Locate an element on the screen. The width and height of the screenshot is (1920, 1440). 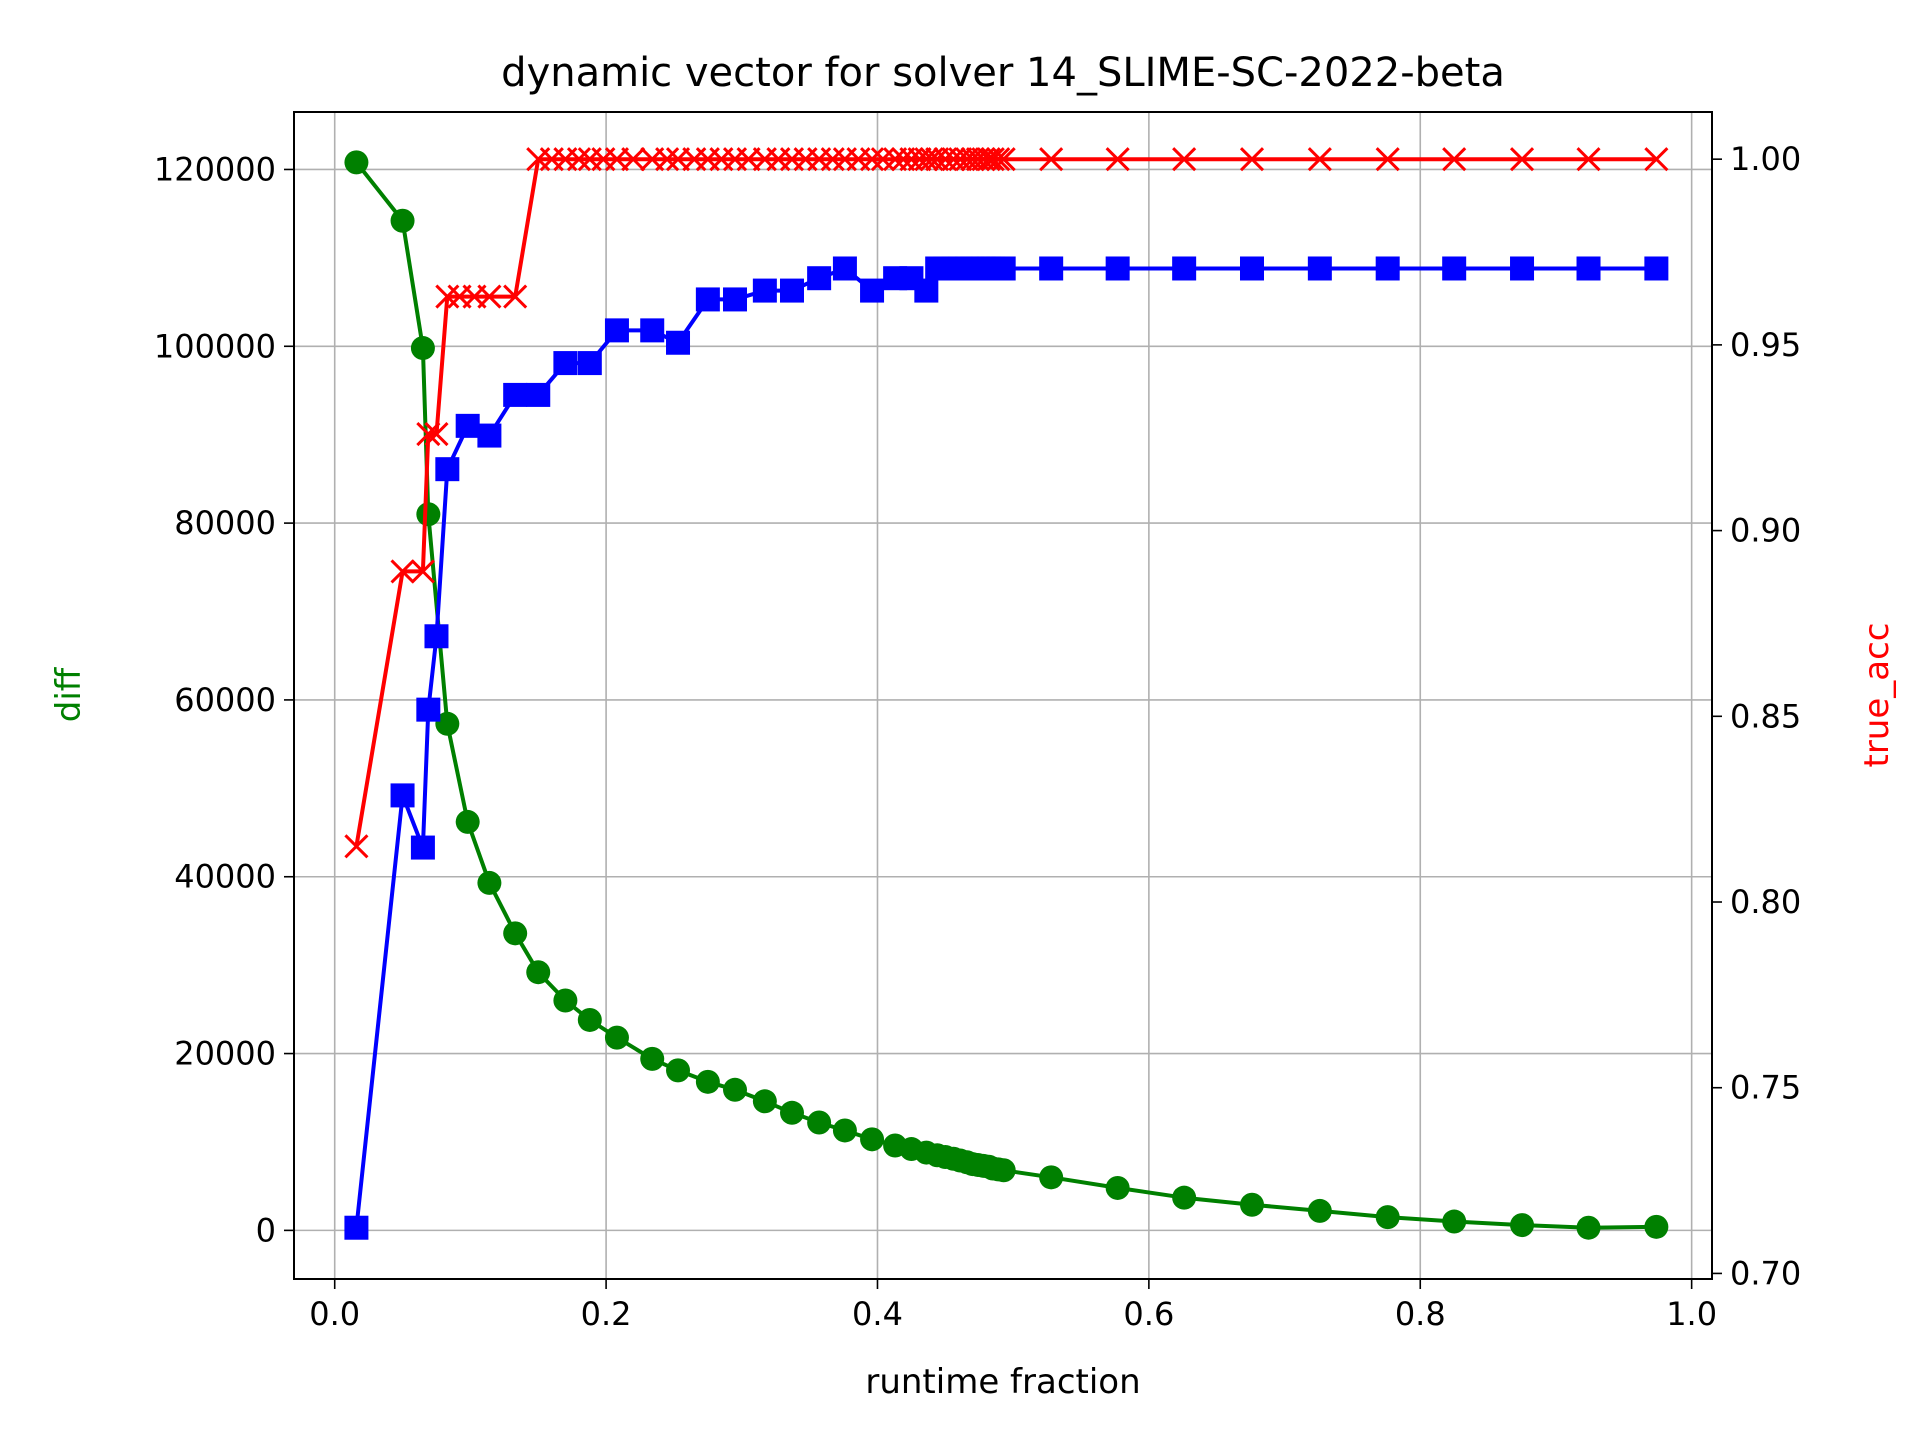
y-tick-label: 40000 is located at coordinates (225, 877).